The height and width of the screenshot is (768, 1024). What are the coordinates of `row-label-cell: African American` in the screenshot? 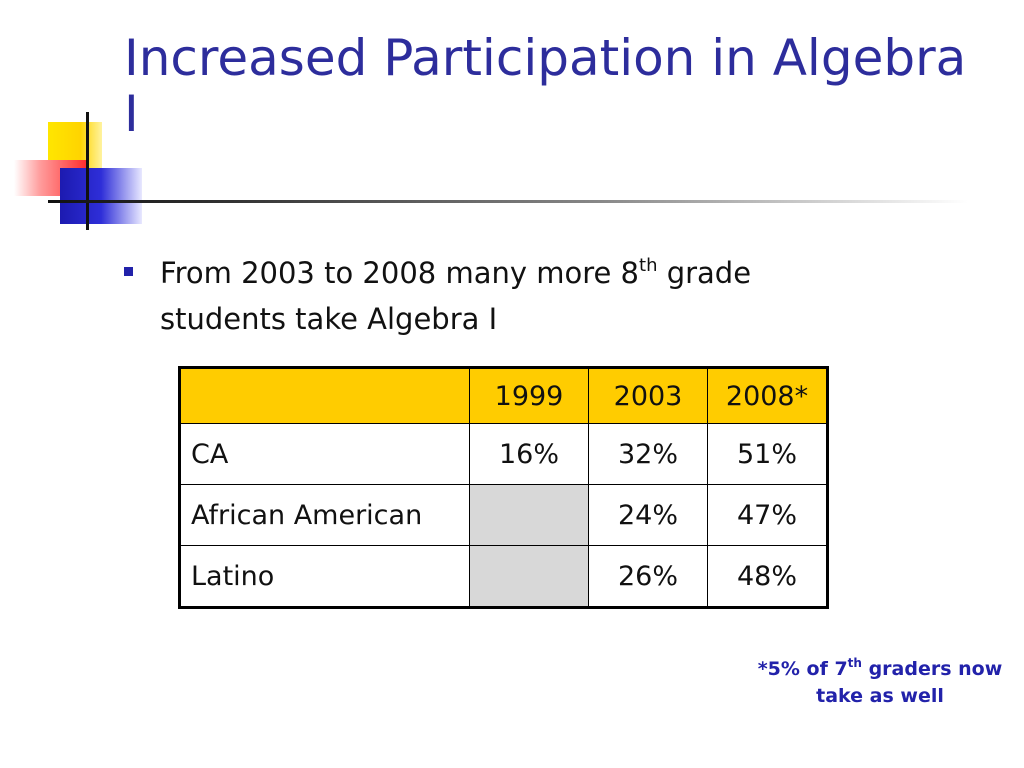 It's located at (324, 515).